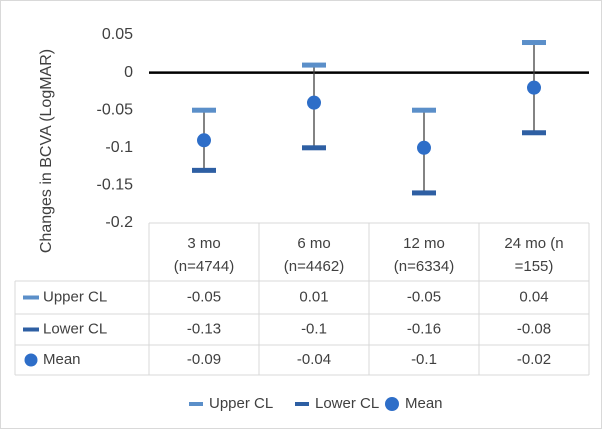 The image size is (602, 429). I want to click on table-value: -0.02, so click(534, 359).